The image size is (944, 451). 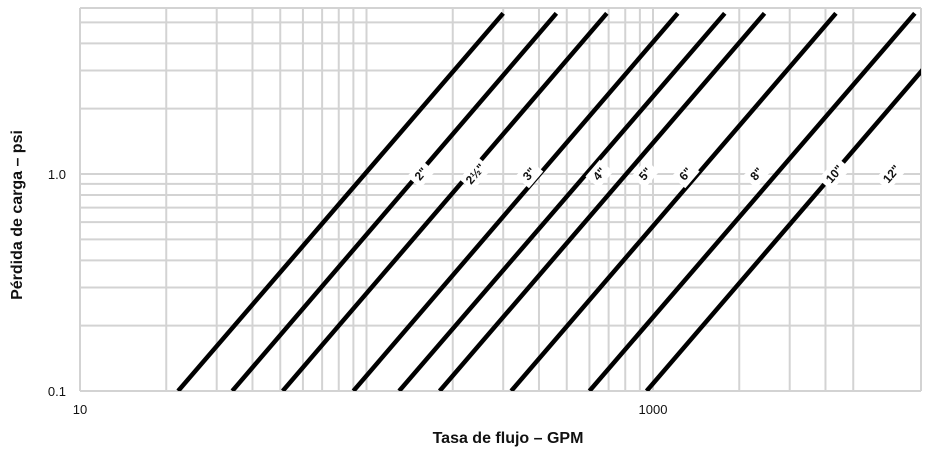 What do you see at coordinates (57, 391) in the screenshot?
I see `y-tick-label: 0.1` at bounding box center [57, 391].